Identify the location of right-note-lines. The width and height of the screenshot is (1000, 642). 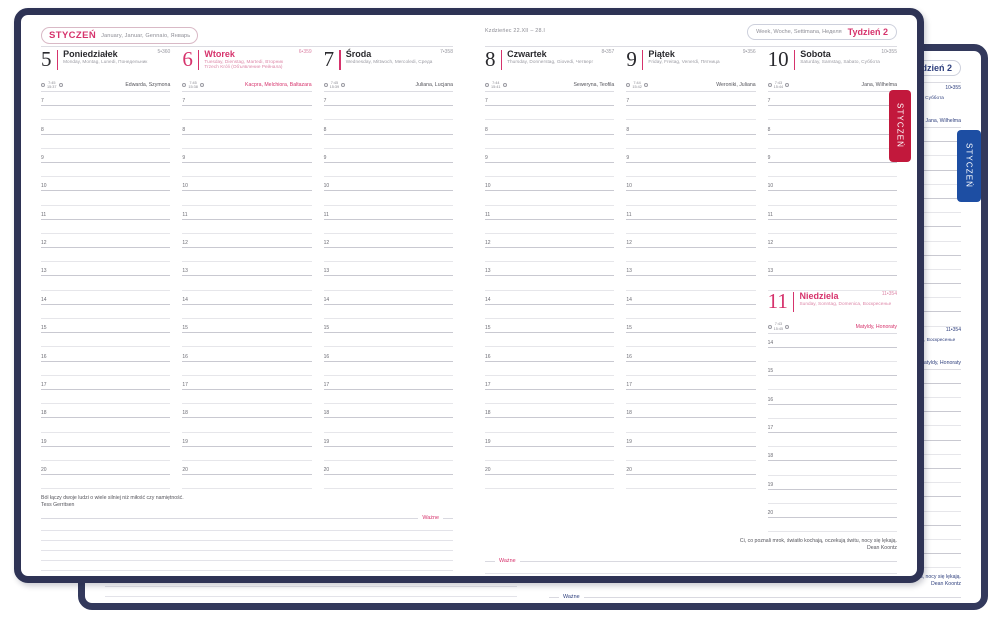
(691, 570).